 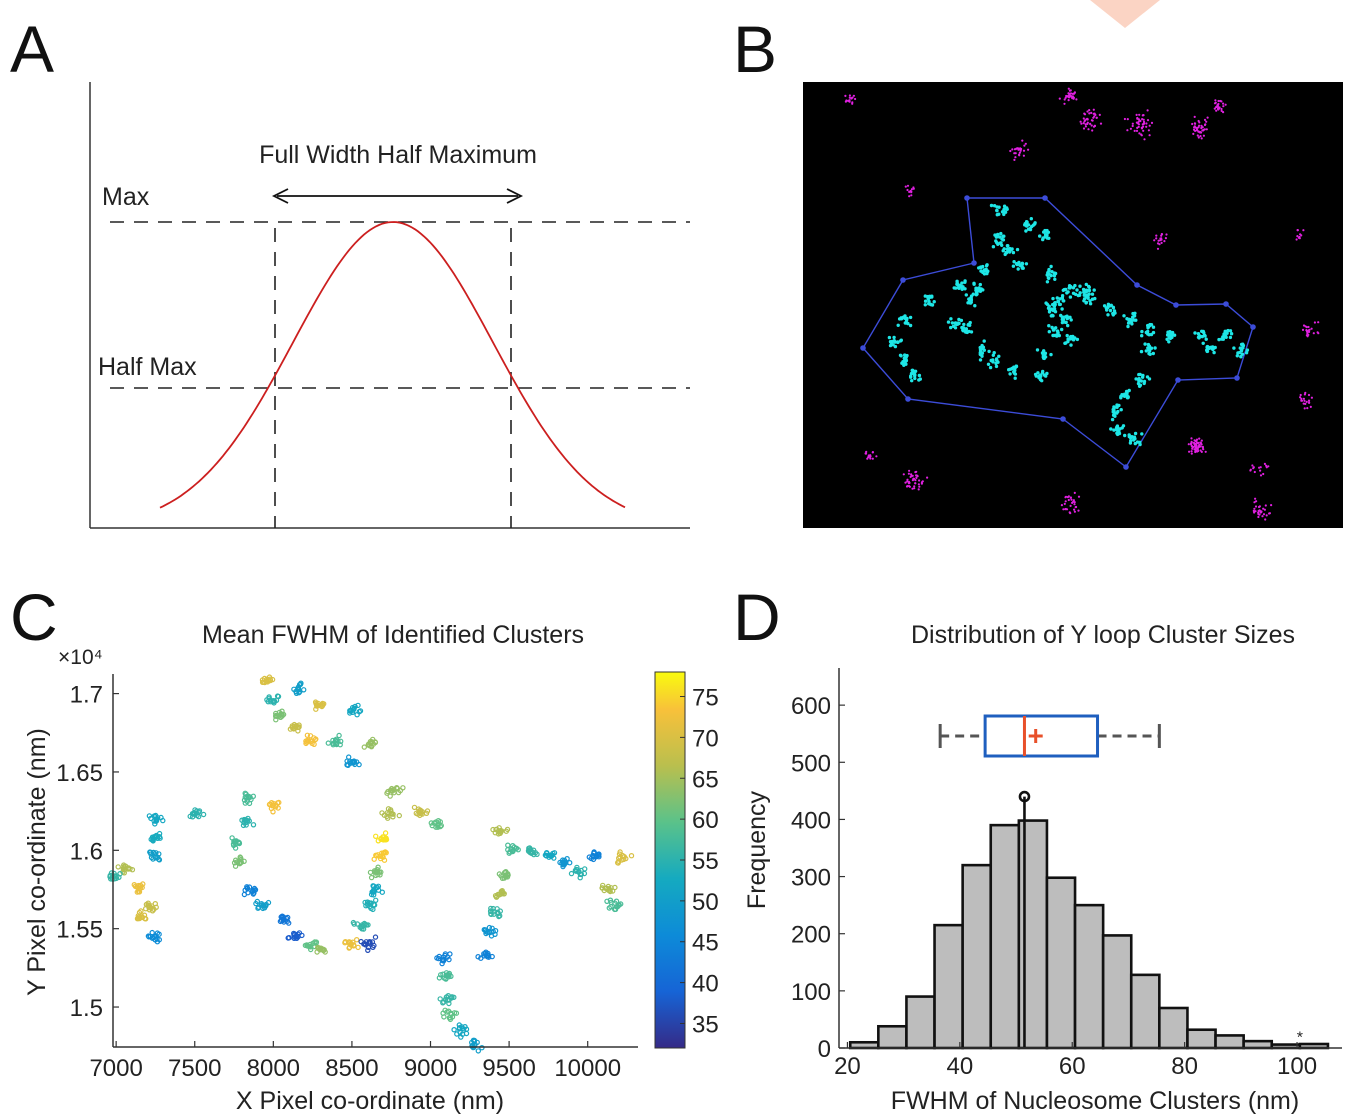 What do you see at coordinates (86, 695) in the screenshot?
I see `y-tick-label: 1.7` at bounding box center [86, 695].